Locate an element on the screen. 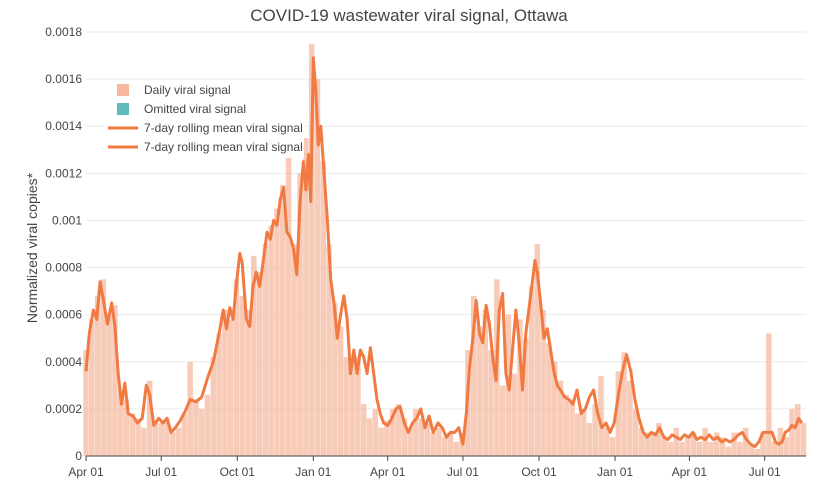 The height and width of the screenshot is (492, 818). y-tick-label: 0.0002 is located at coordinates (63, 409).